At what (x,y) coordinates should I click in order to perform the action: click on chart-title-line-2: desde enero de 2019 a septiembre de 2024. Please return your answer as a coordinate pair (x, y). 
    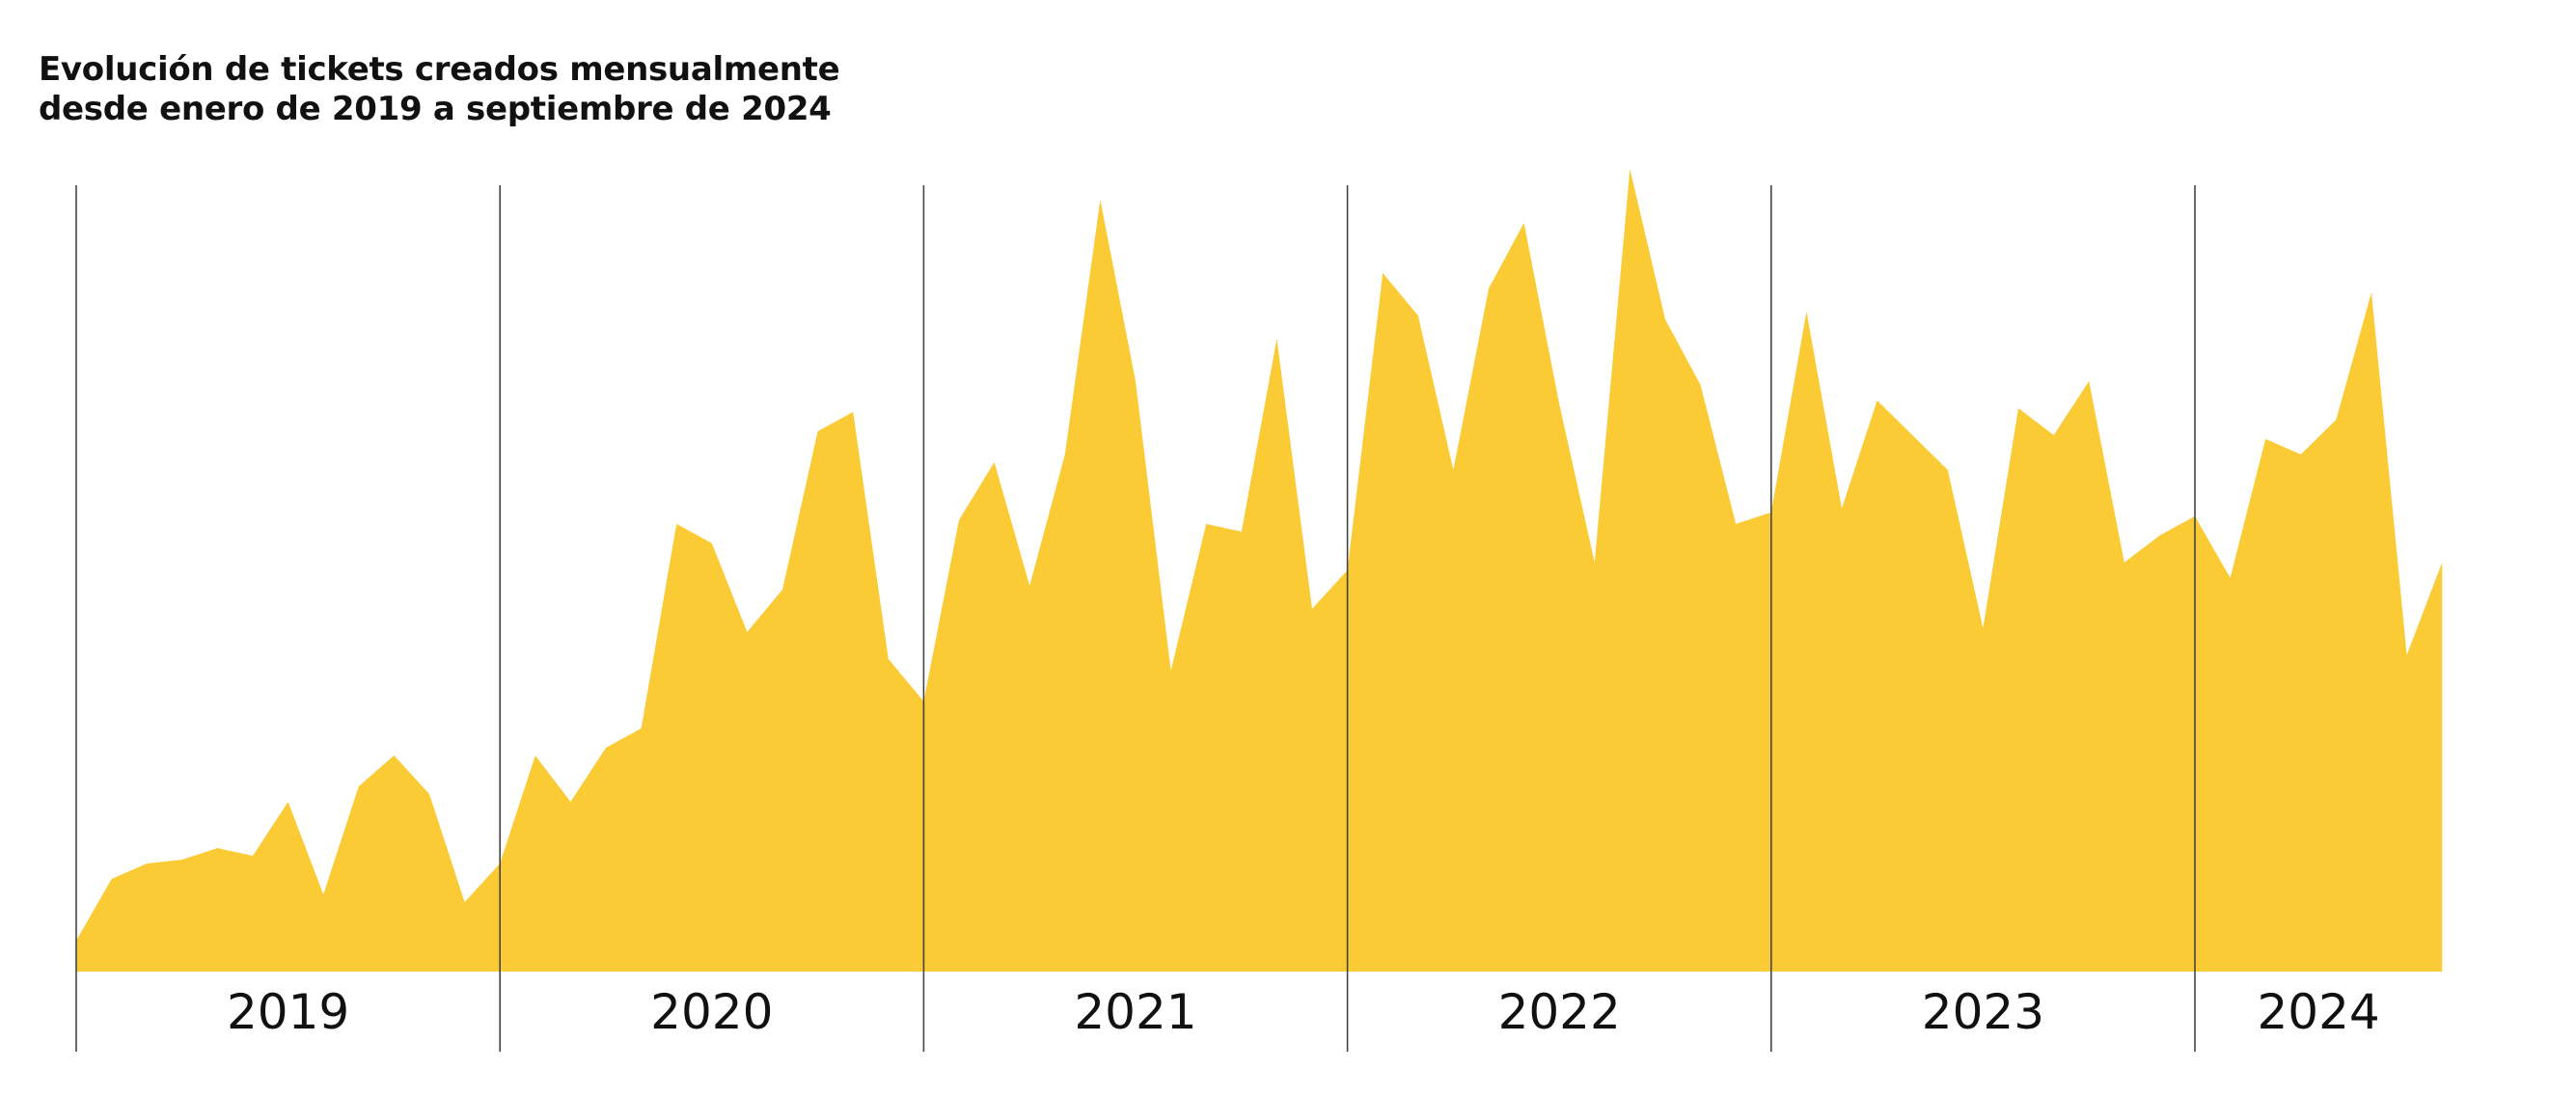
    Looking at the image, I should click on (436, 109).